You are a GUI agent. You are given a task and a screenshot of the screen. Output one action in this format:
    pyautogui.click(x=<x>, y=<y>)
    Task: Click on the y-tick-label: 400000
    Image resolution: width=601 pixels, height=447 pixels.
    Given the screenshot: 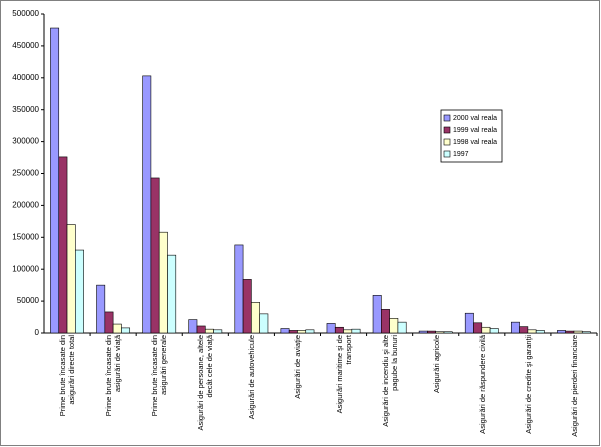 What is the action you would take?
    pyautogui.click(x=25, y=77)
    